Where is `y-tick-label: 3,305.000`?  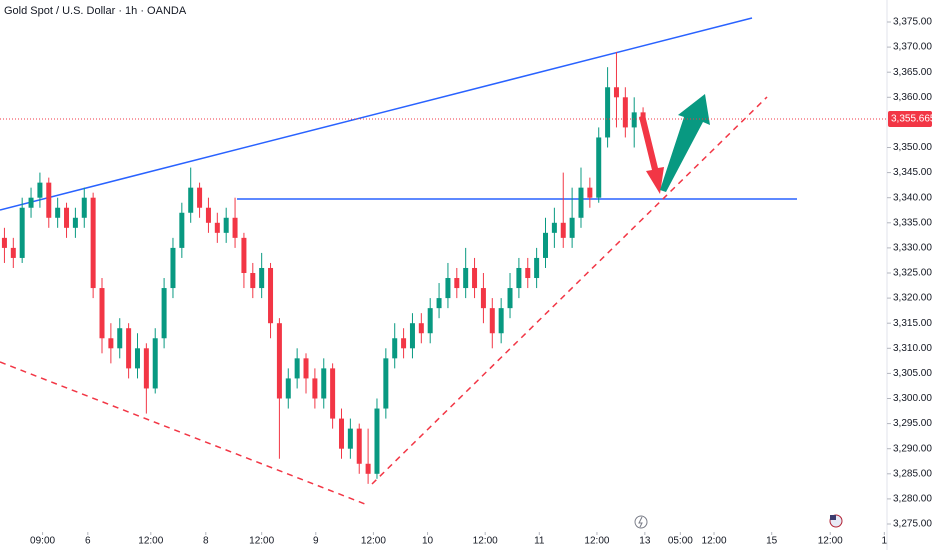 y-tick-label: 3,305.000 is located at coordinates (912, 373).